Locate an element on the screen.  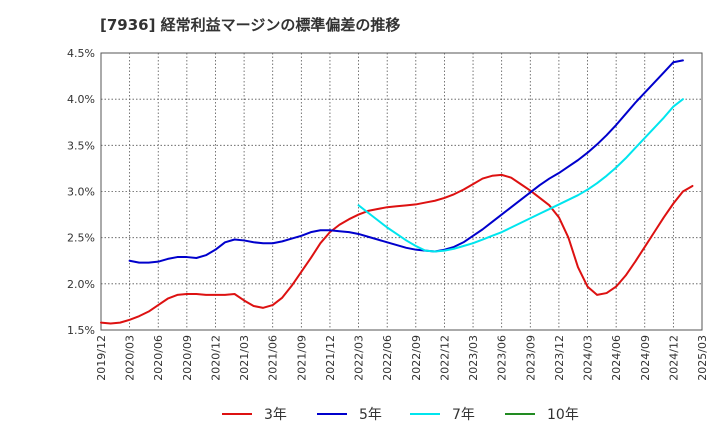
x-tick-label: 2021/09 is located at coordinates (301, 358).